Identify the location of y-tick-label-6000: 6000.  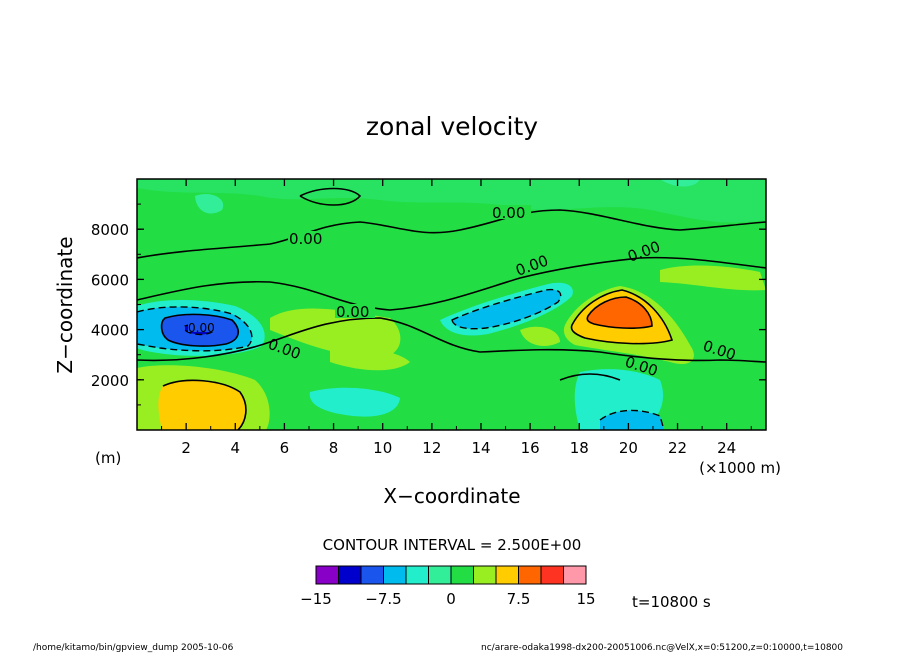
(110, 280).